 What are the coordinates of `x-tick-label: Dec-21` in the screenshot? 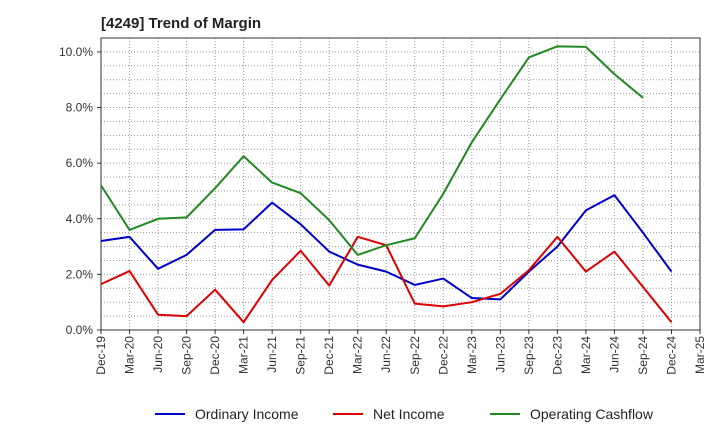 It's located at (329, 355).